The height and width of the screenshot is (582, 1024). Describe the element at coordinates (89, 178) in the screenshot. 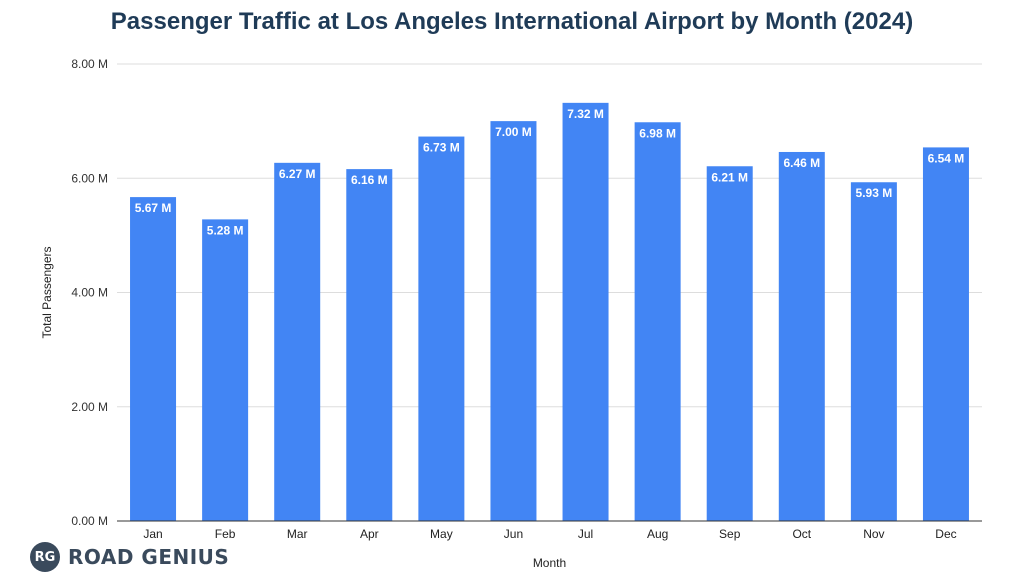

I see `y-tick-label: 6.00 M` at that location.